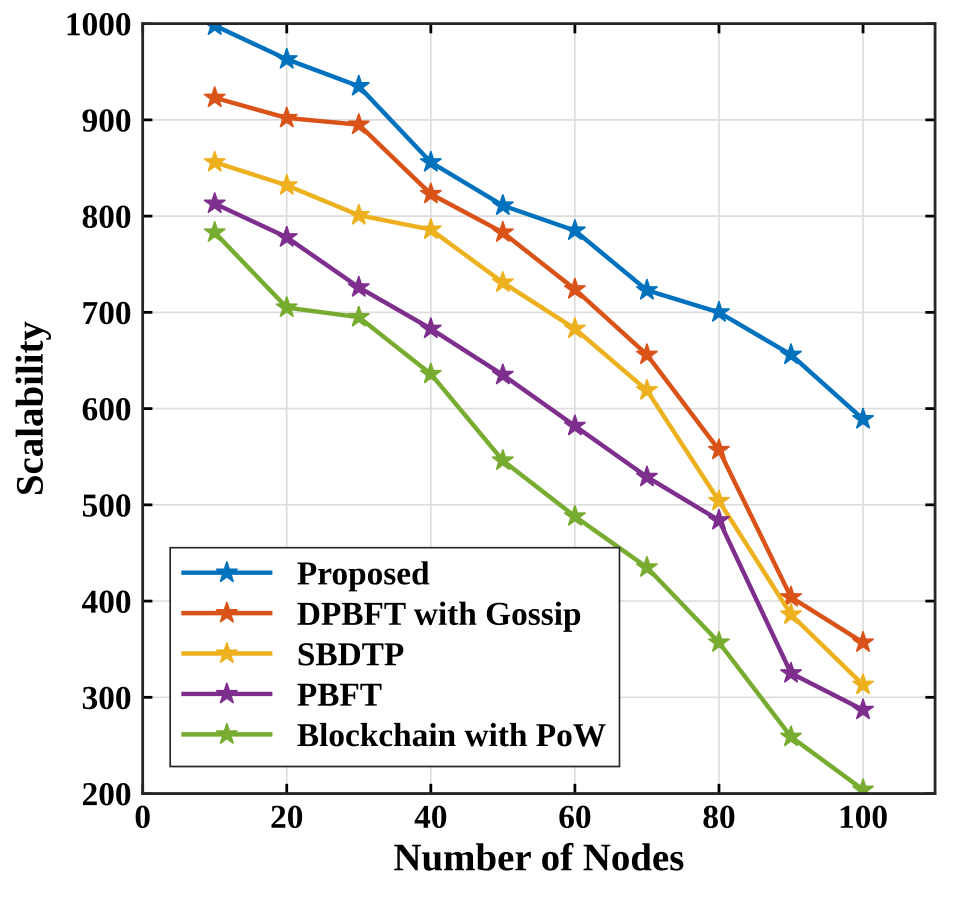 The width and height of the screenshot is (964, 909). Describe the element at coordinates (106, 505) in the screenshot. I see `y-tick-label: 500` at that location.